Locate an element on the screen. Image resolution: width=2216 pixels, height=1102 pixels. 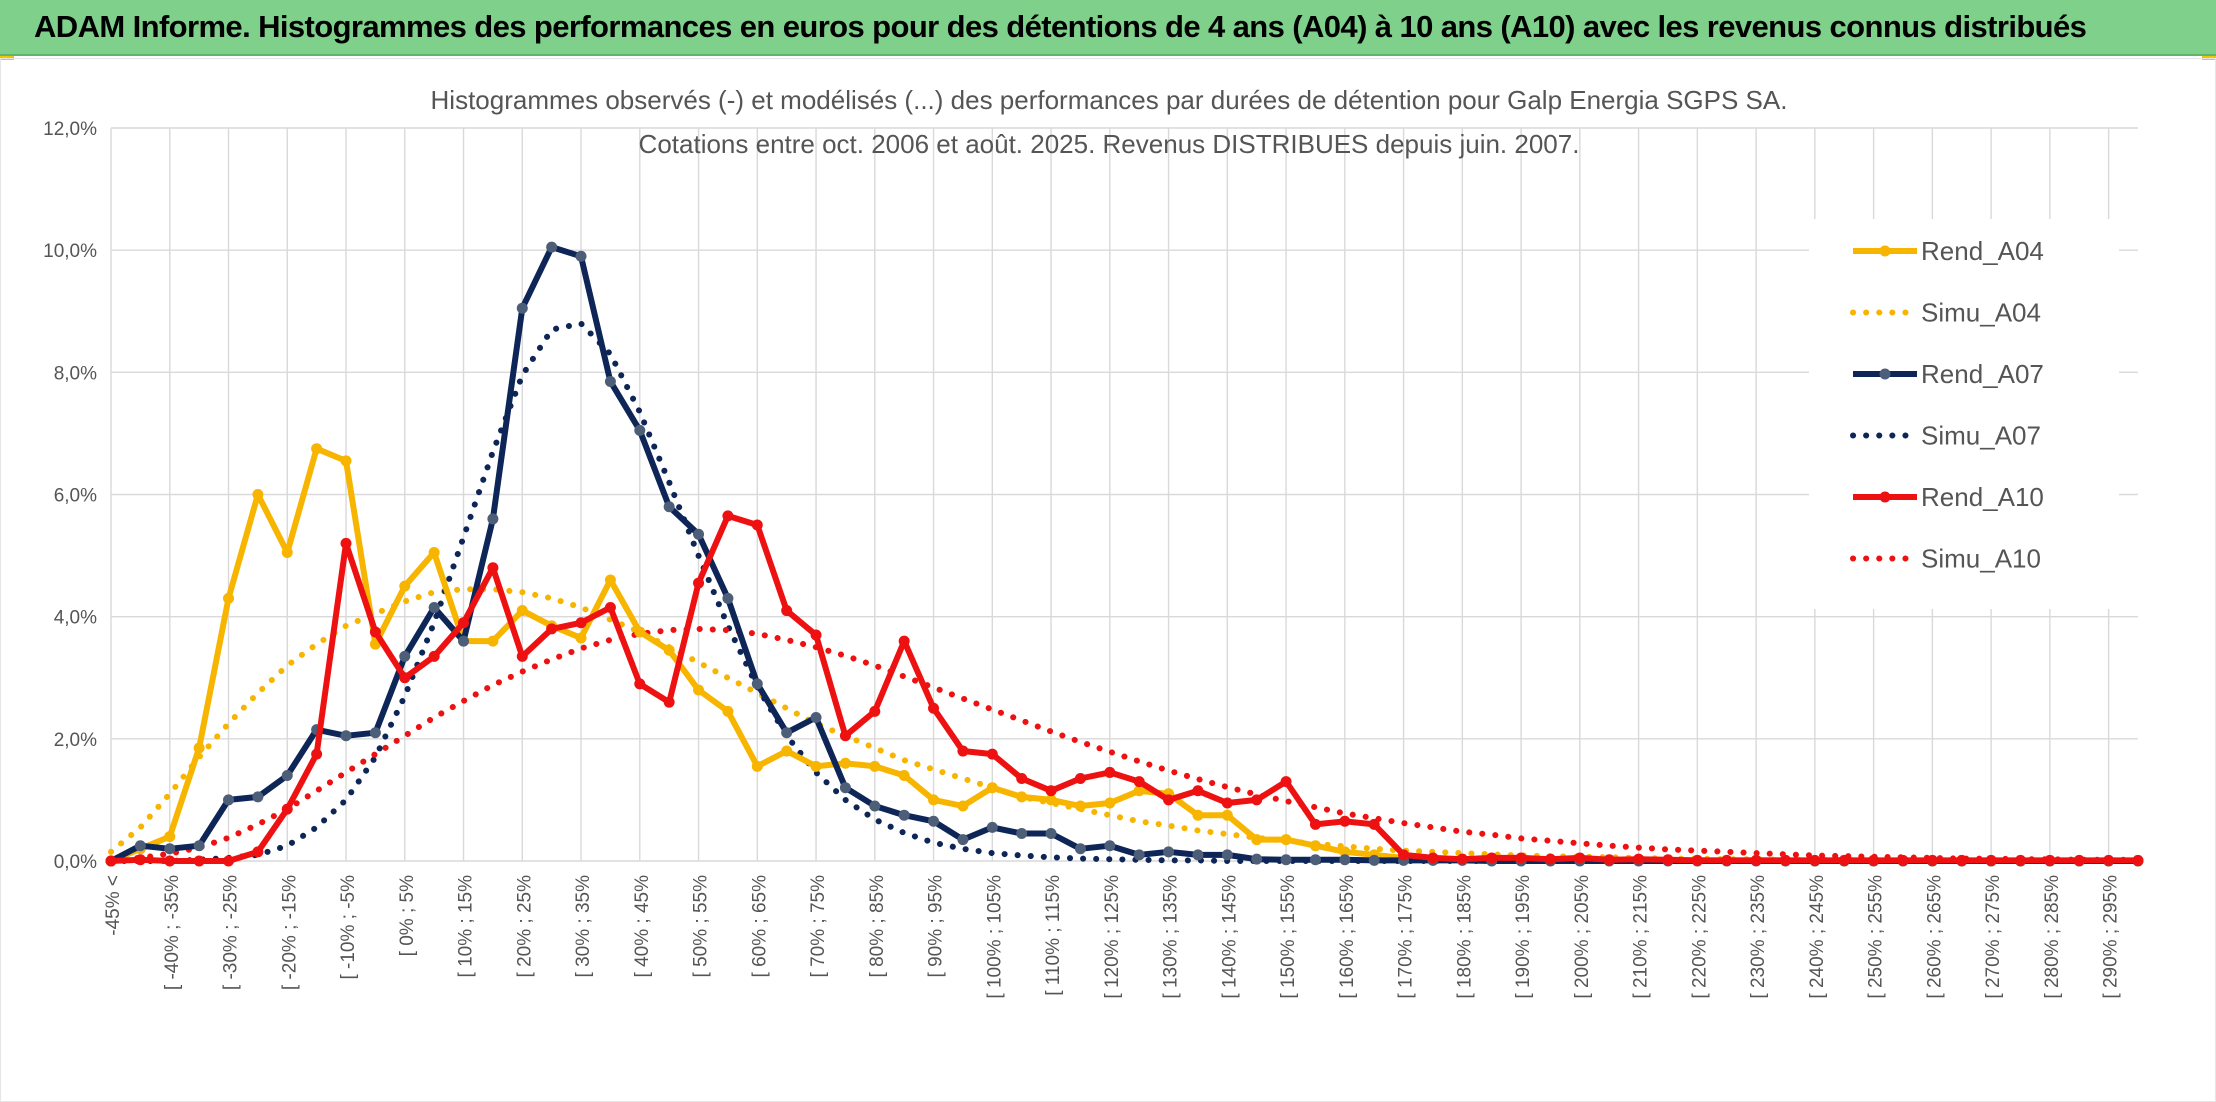
legend-item: Simu_A04 is located at coordinates (1945, 313).